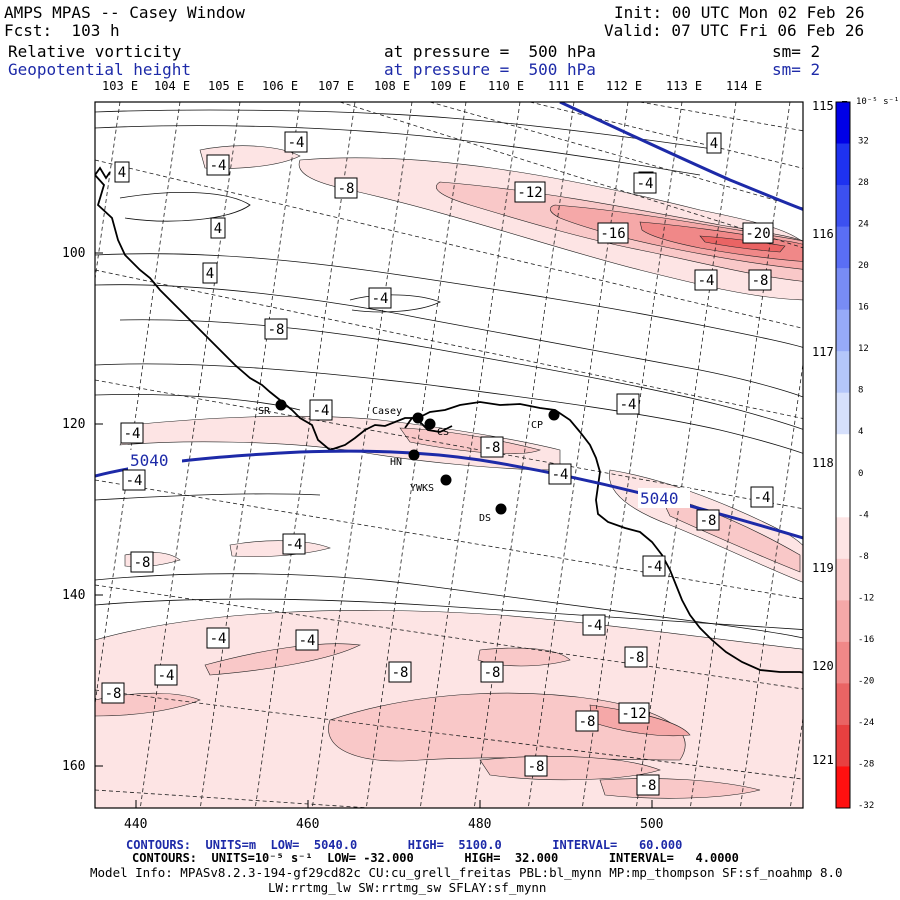  Describe the element at coordinates (863, 142) in the screenshot. I see `colorbar-tick-label: 32` at that location.